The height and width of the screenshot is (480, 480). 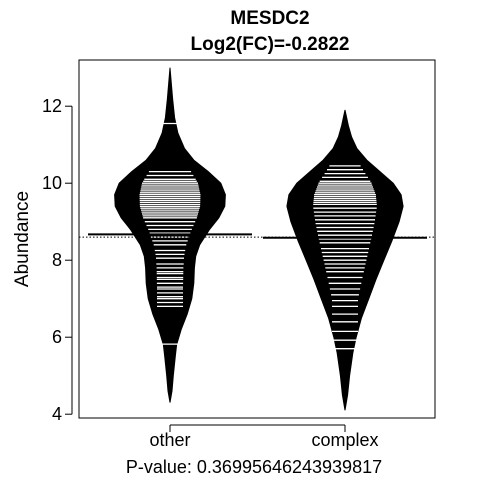 What do you see at coordinates (52, 183) in the screenshot?
I see `y-tick-label: 10` at bounding box center [52, 183].